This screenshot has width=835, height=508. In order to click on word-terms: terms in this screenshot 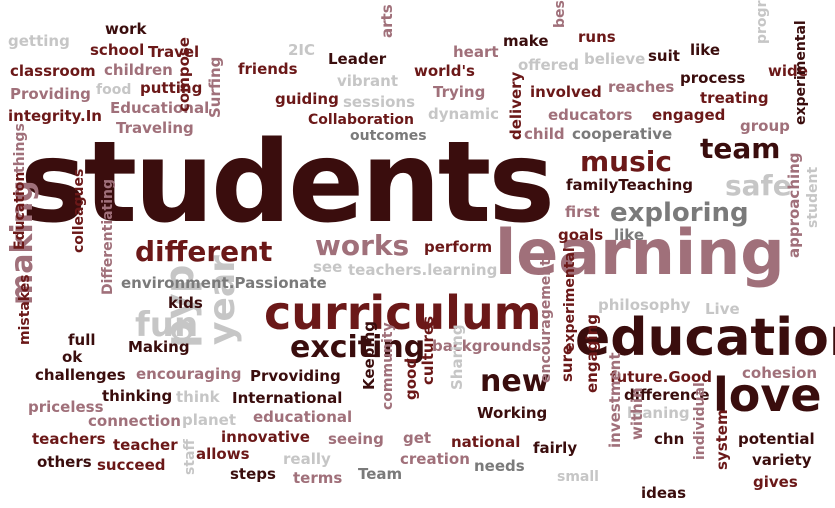, I will do `click(318, 478)`.